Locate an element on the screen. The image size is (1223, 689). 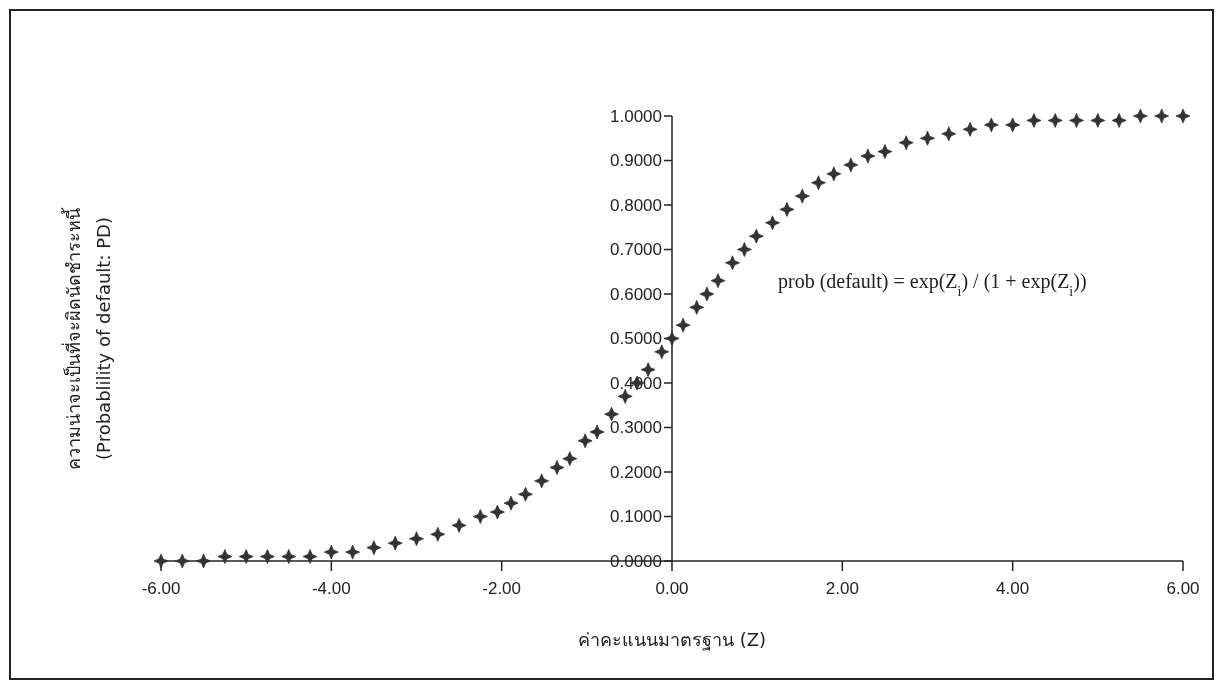
y-tick-label: 0.5000 is located at coordinates (636, 339).